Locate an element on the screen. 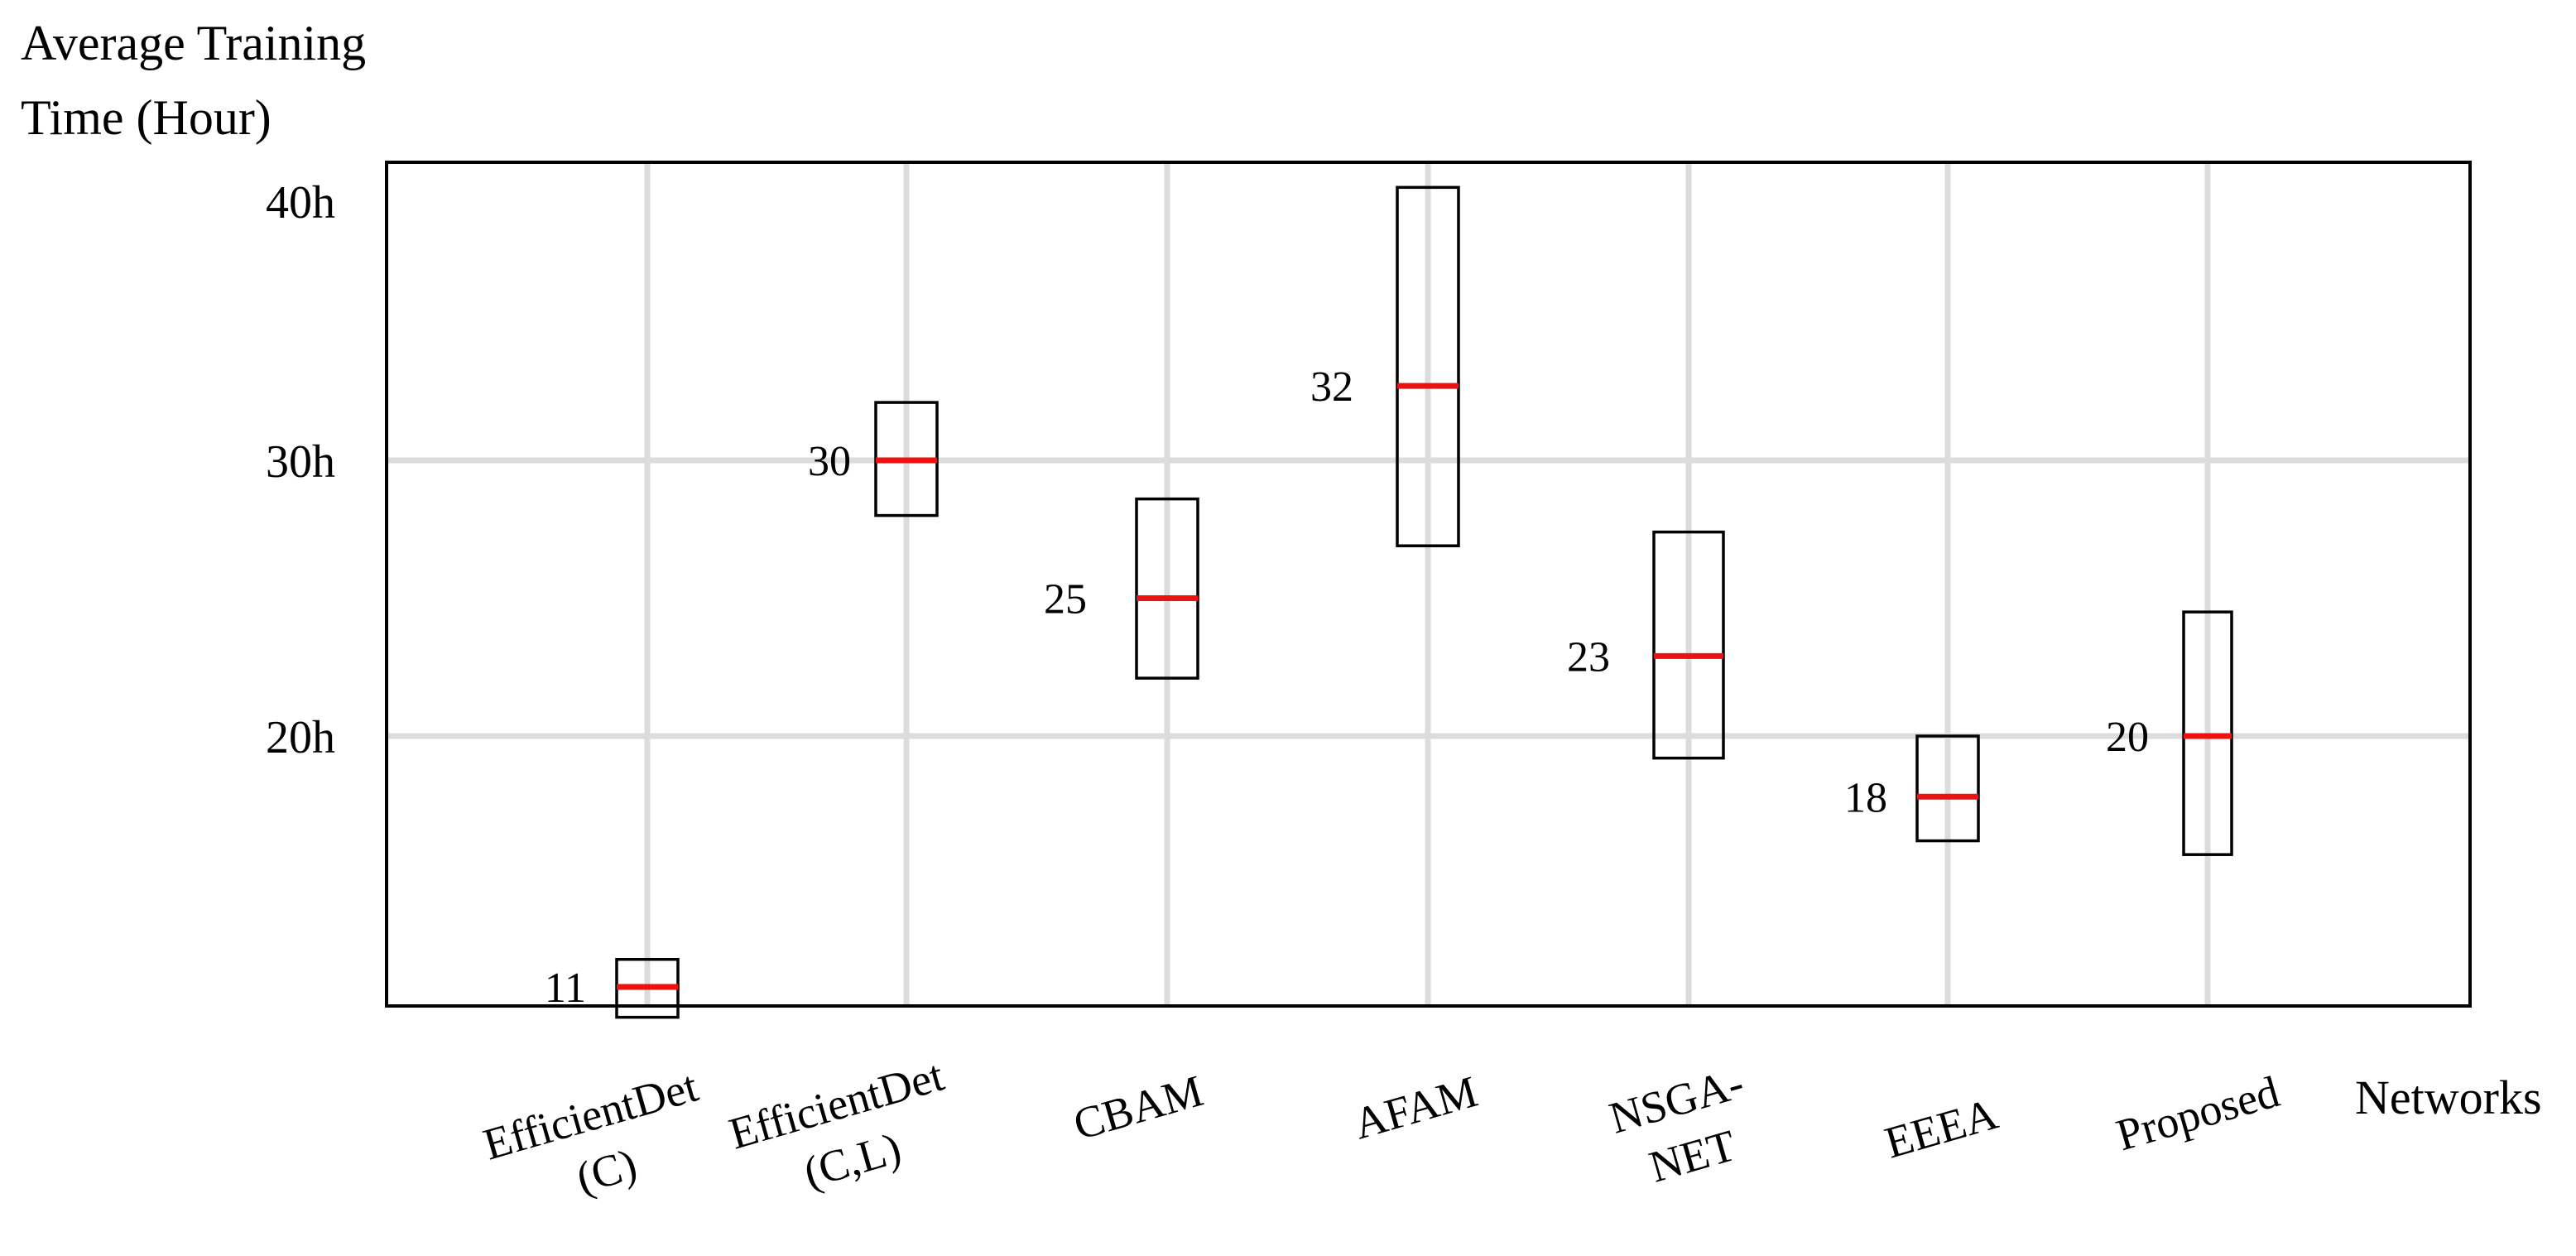  x-tick-label-7-line-1: Proposed is located at coordinates (2198, 1113).